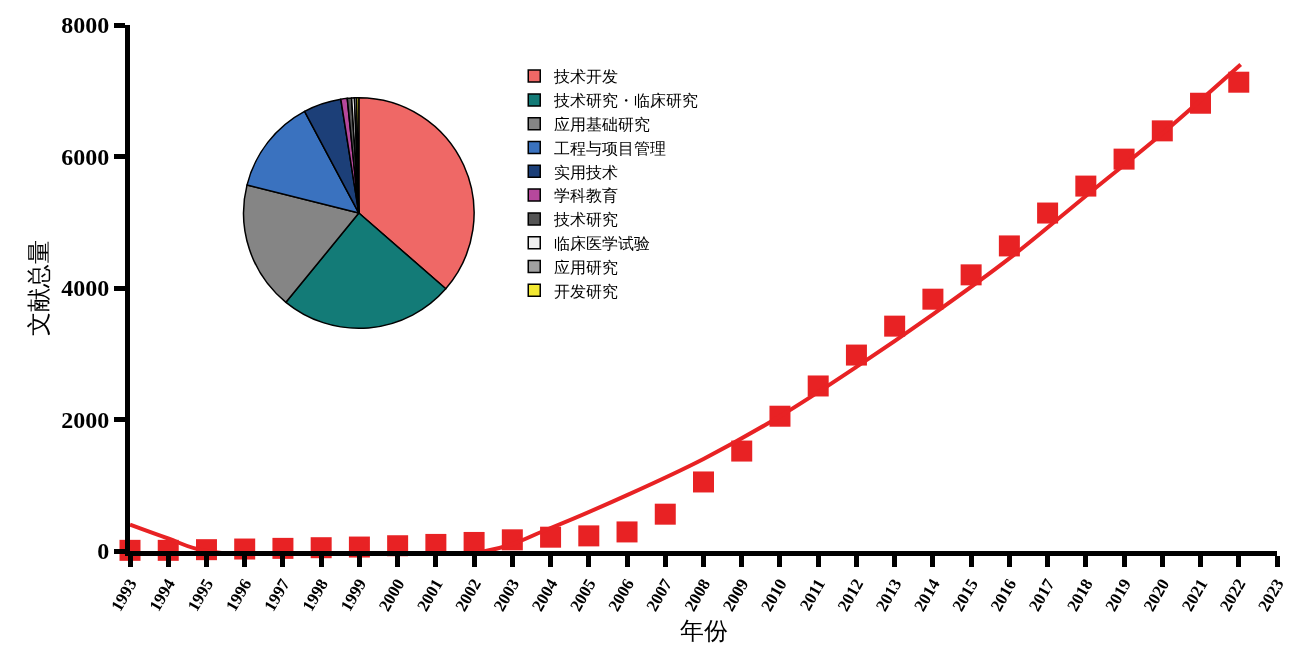 Image resolution: width=1307 pixels, height=666 pixels. I want to click on legend-label: 实用技术, so click(586, 172).